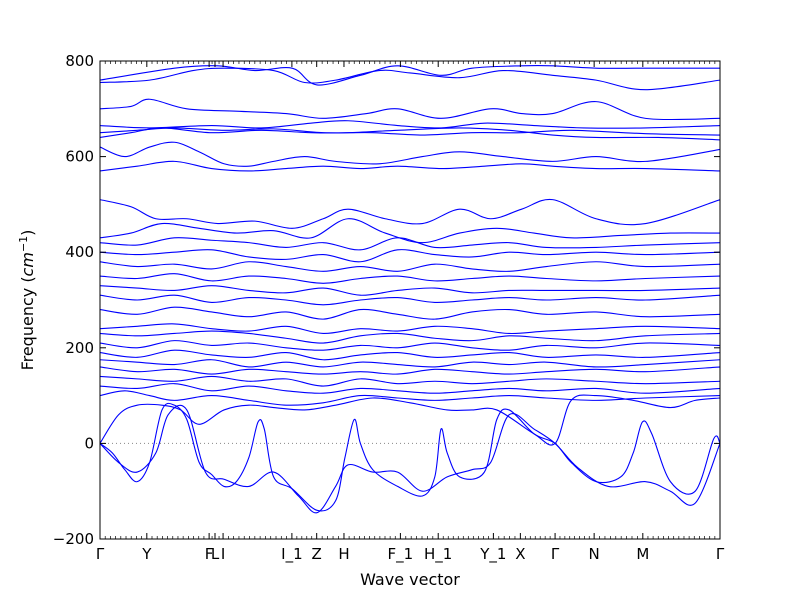  What do you see at coordinates (291, 554) in the screenshot?
I see `x-tick-label: I_1` at bounding box center [291, 554].